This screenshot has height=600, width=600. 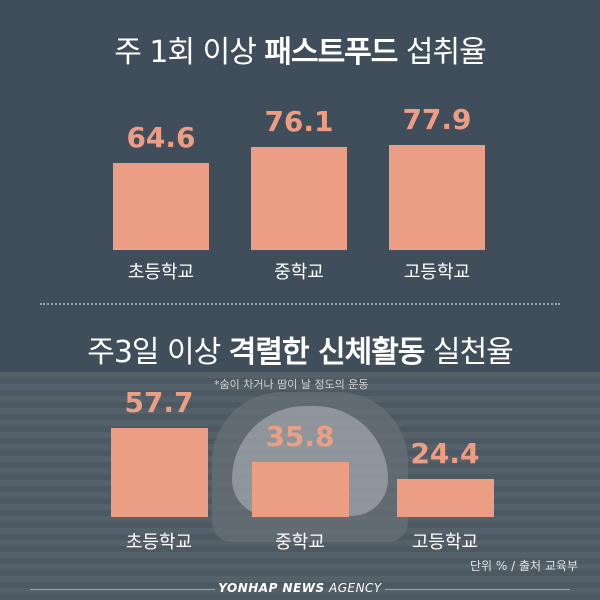 I want to click on footer-brand-bar: YONHAP NEWS AGENCY, so click(x=300, y=590).